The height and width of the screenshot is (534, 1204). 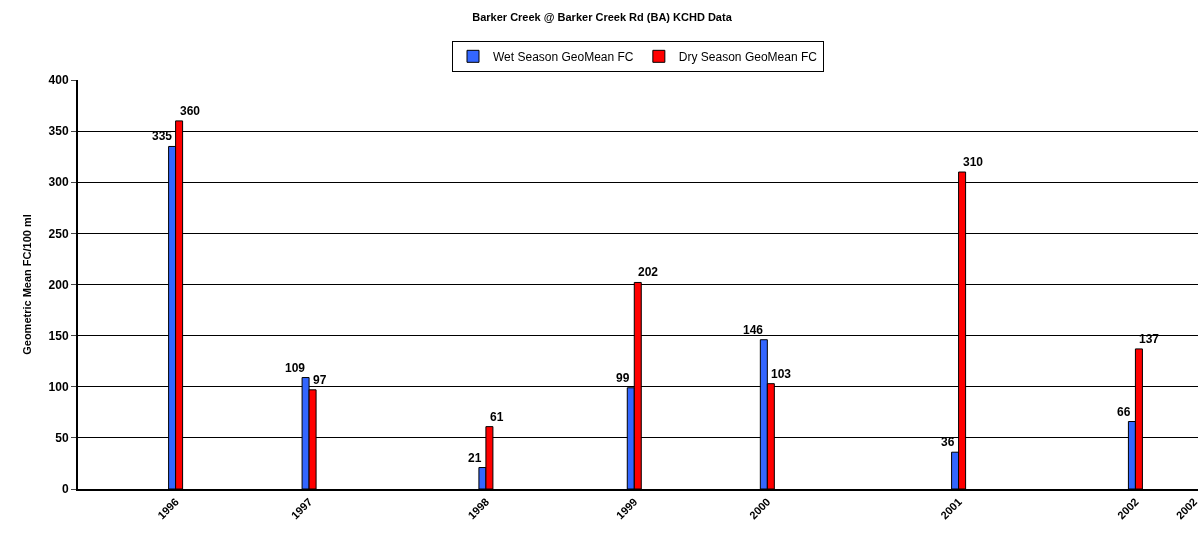 What do you see at coordinates (58, 233) in the screenshot?
I see `y-tick-label: 250` at bounding box center [58, 233].